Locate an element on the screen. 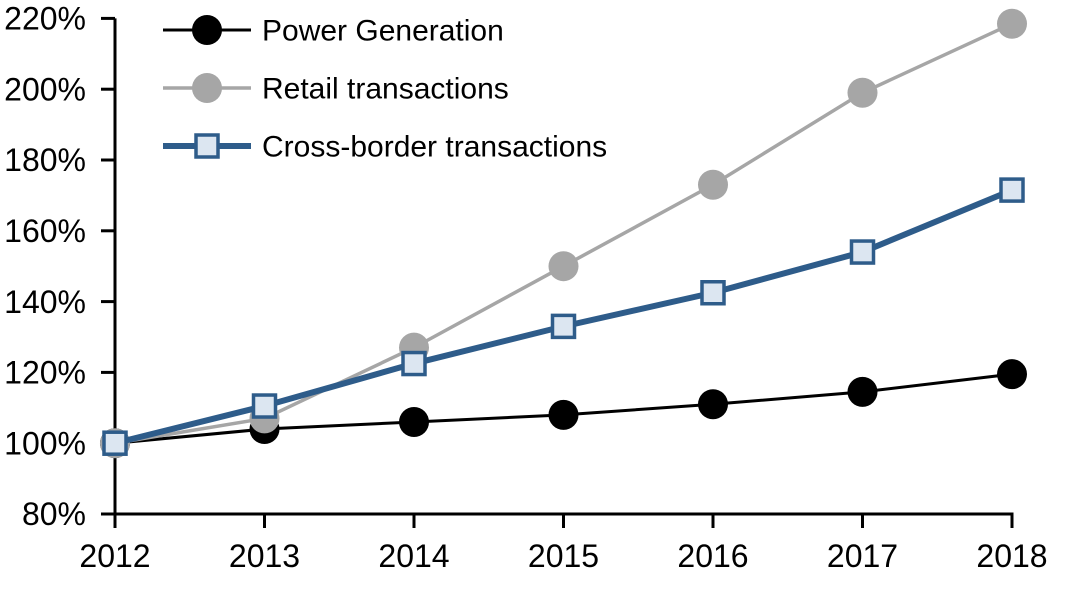  legend-marker-power-generation is located at coordinates (207, 30).